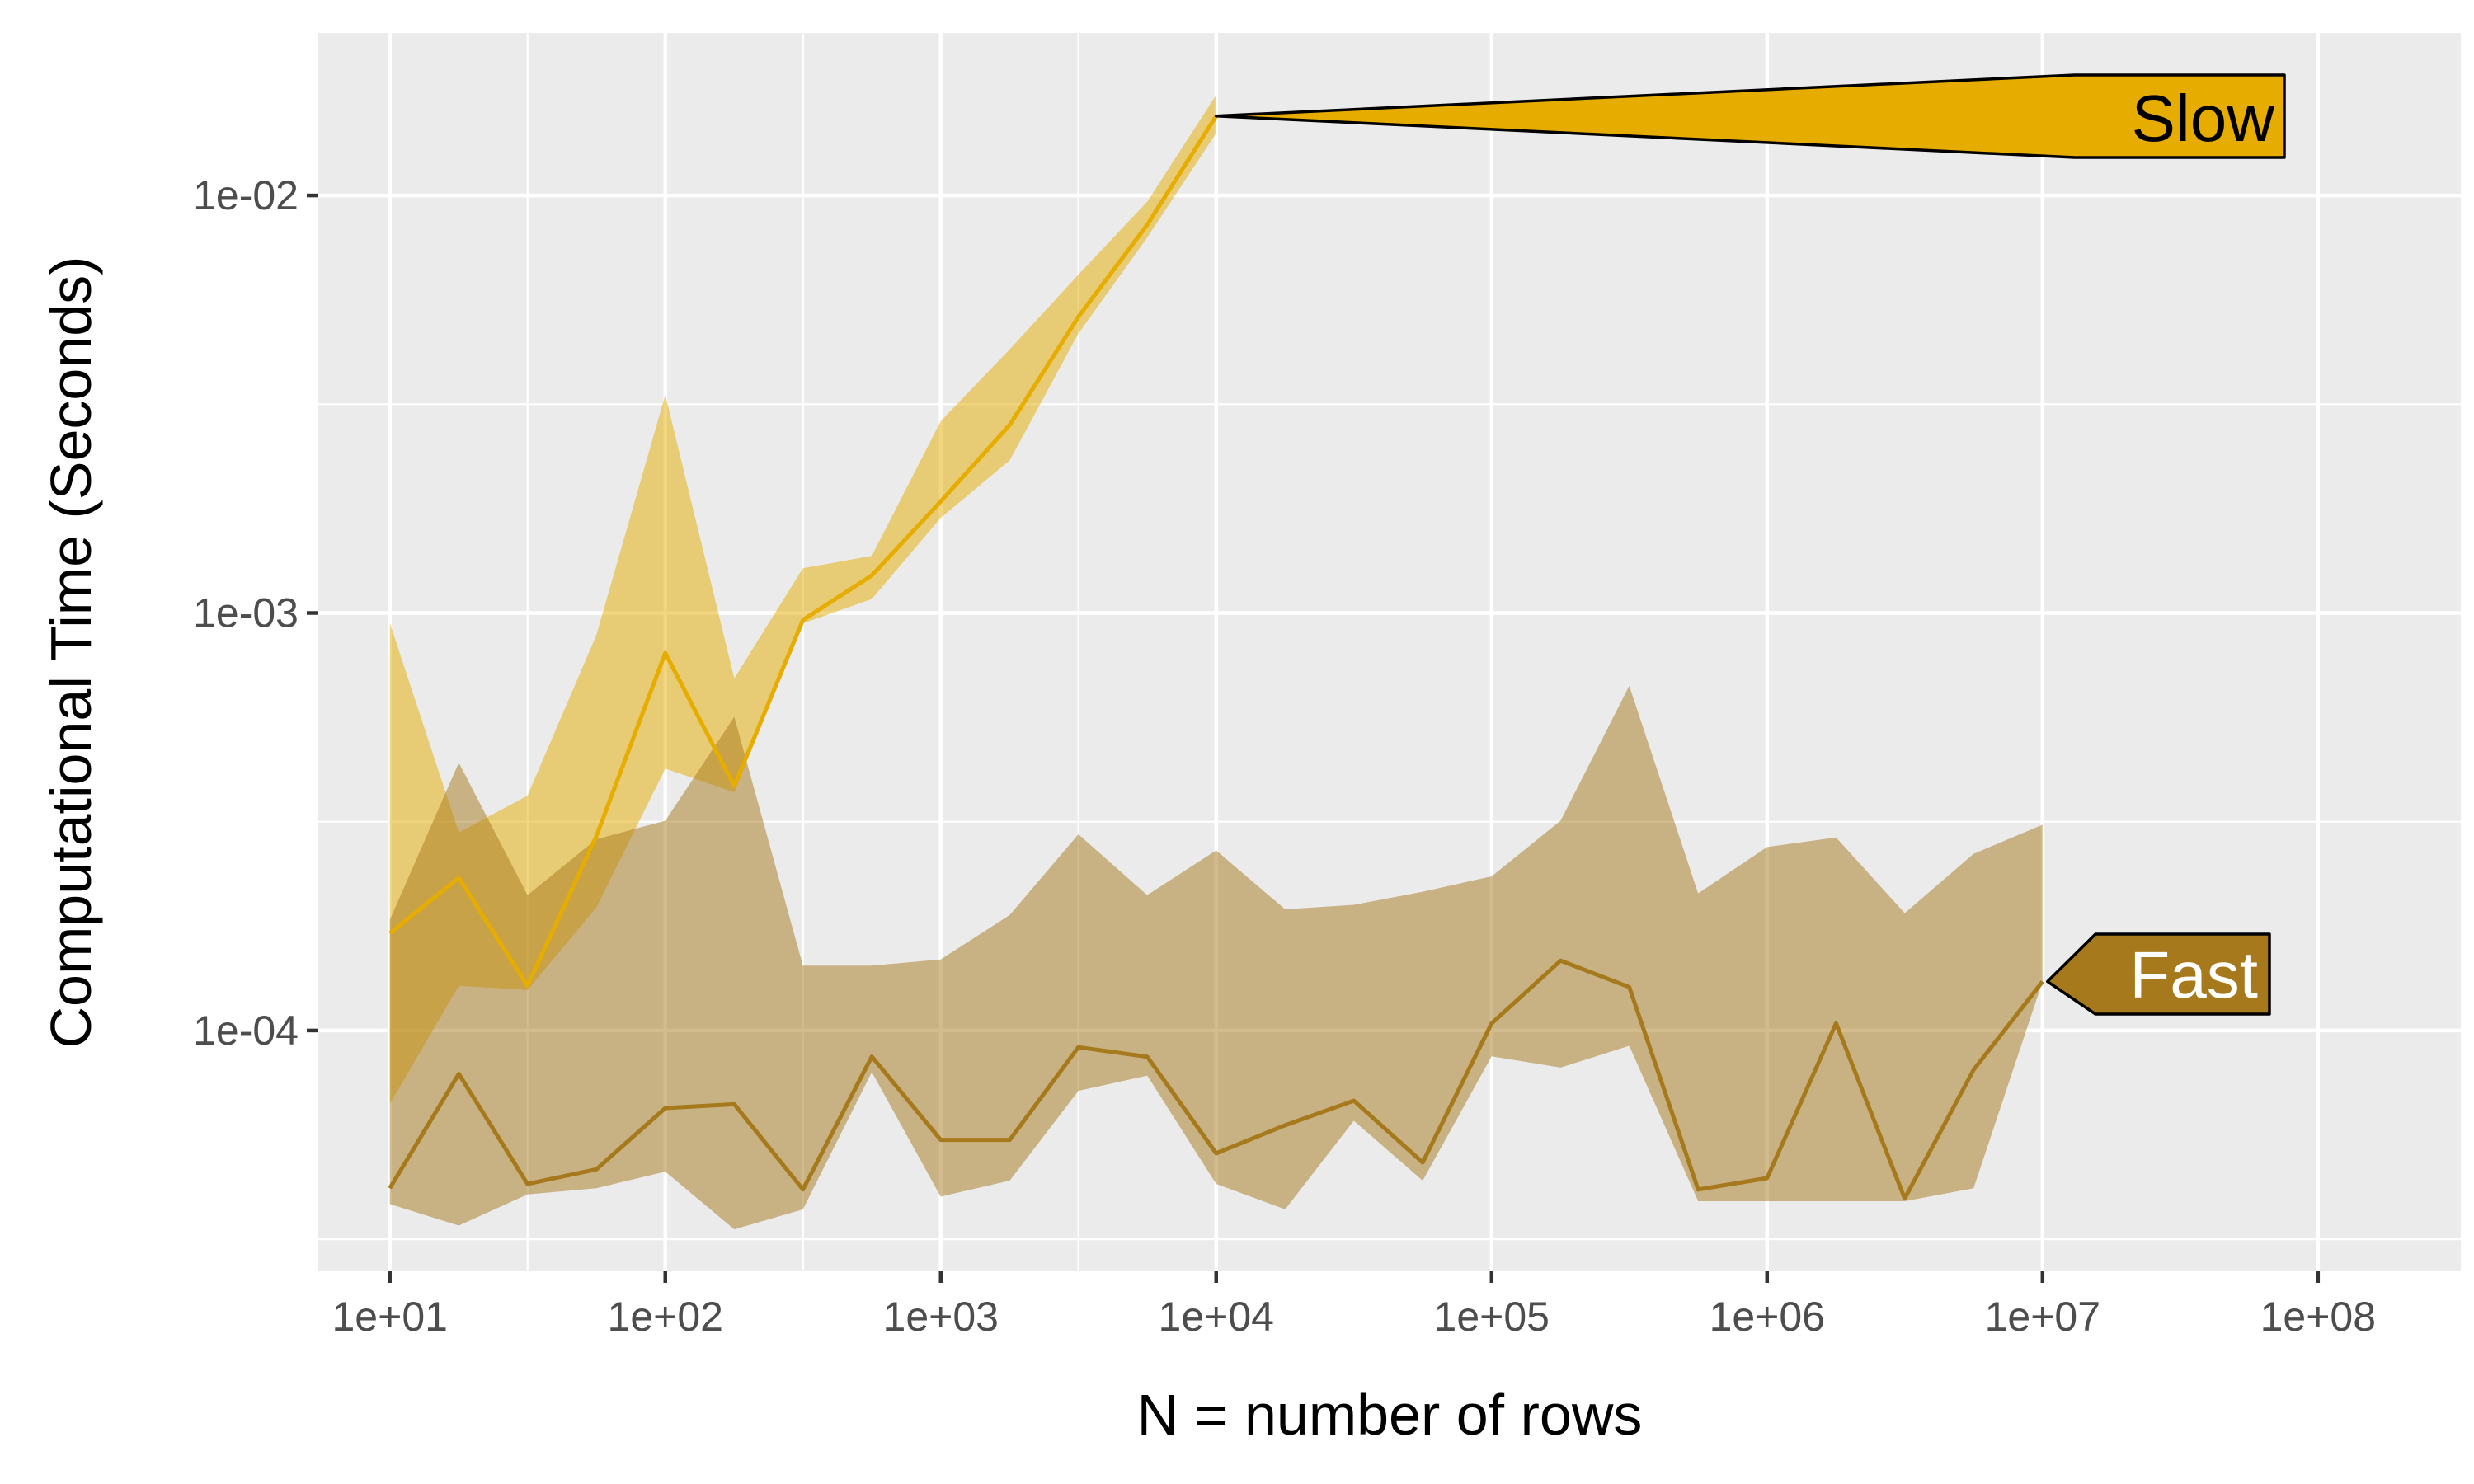 This screenshot has height=1484, width=2474. Describe the element at coordinates (1767, 1317) in the screenshot. I see `x-tick-label: 1e+06` at that location.